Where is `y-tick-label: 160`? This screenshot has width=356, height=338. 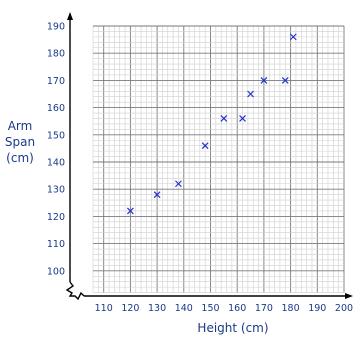
y-tick-label: 160 is located at coordinates (56, 108).